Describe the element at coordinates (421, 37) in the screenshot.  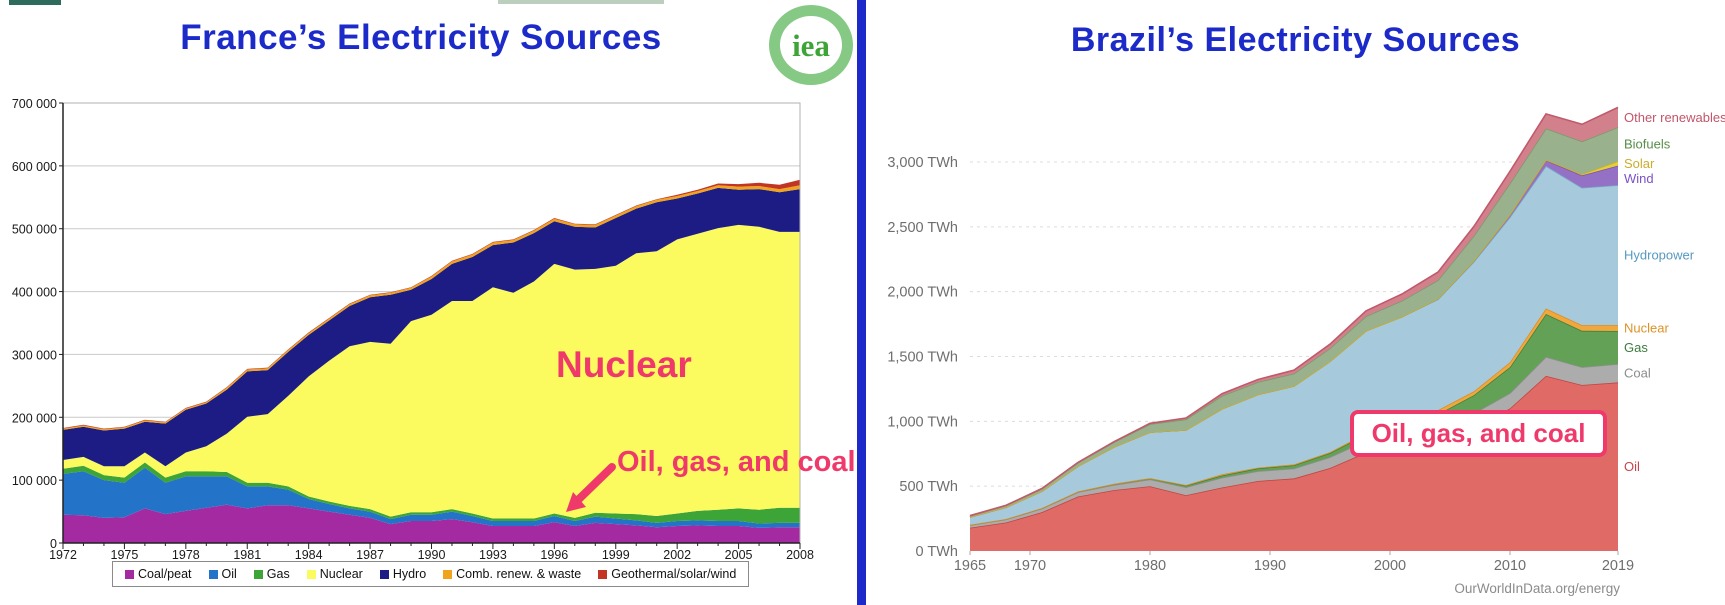
I see `france-chart-title: France’s Electricity Sources` at that location.